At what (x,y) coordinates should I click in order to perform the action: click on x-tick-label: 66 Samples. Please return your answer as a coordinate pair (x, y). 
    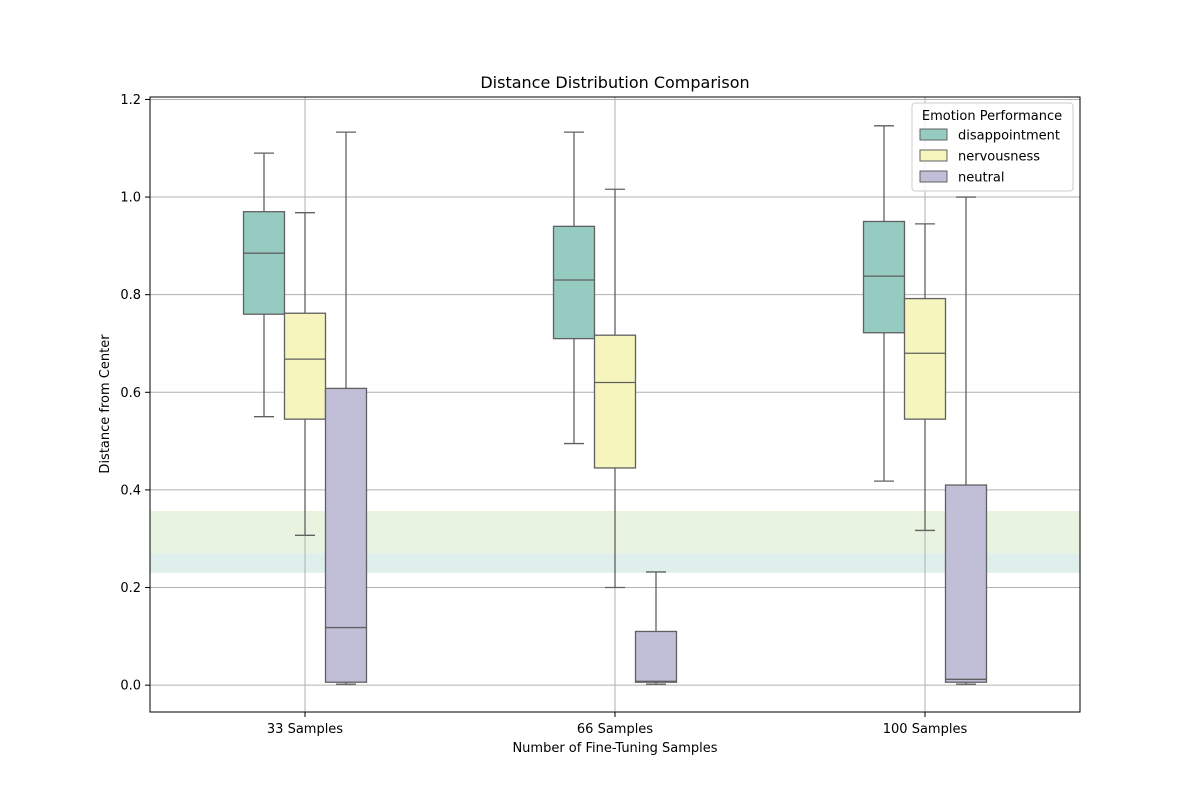
    Looking at the image, I should click on (615, 729).